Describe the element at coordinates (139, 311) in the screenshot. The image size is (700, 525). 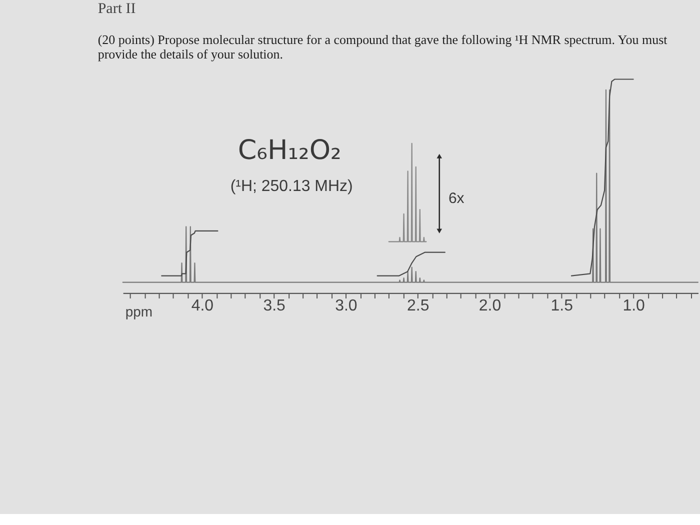
I see `x-axis-title: ppm` at that location.